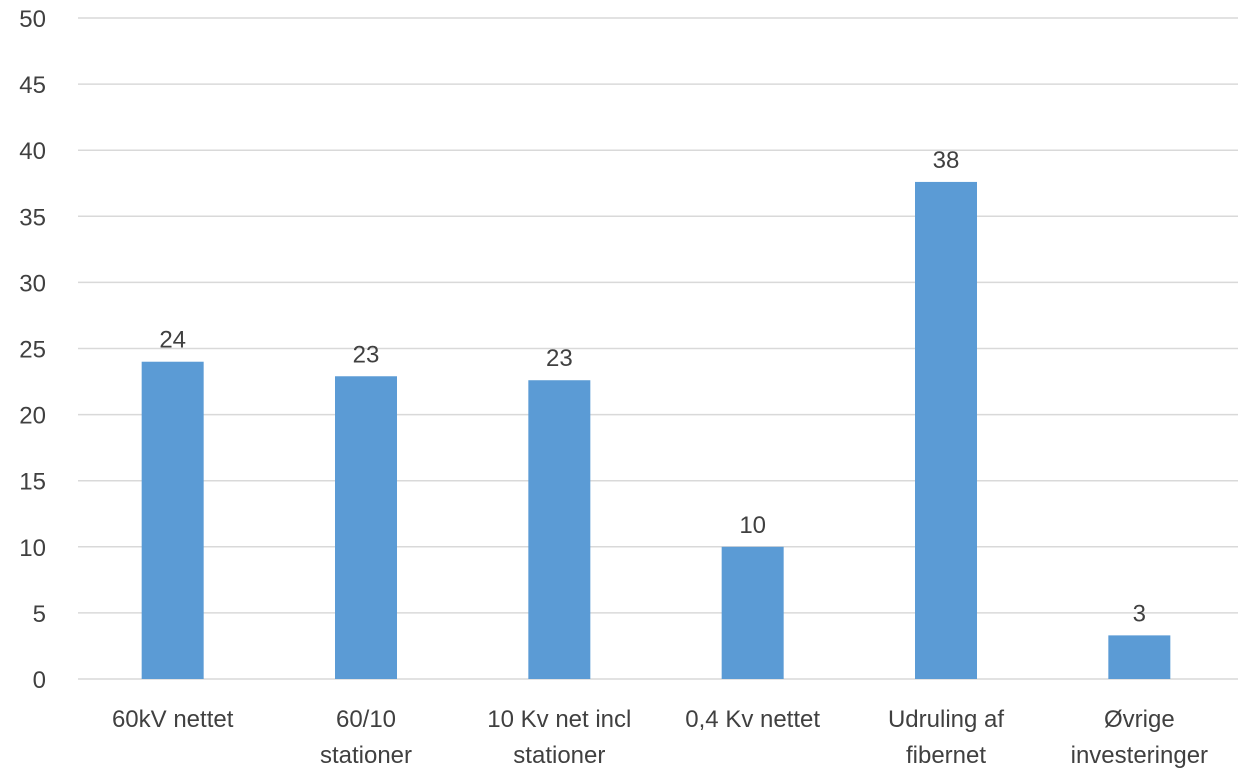 This screenshot has width=1243, height=774. What do you see at coordinates (1139, 719) in the screenshot?
I see `x-tick-label-line: Øvrige` at bounding box center [1139, 719].